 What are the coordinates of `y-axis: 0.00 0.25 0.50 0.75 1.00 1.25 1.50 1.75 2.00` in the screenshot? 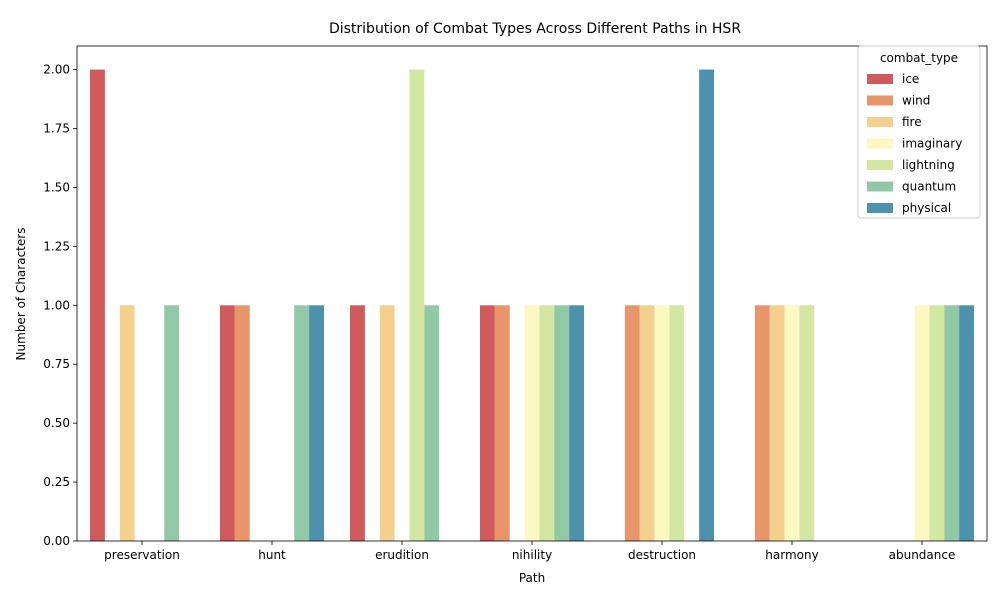 It's located at (60, 305).